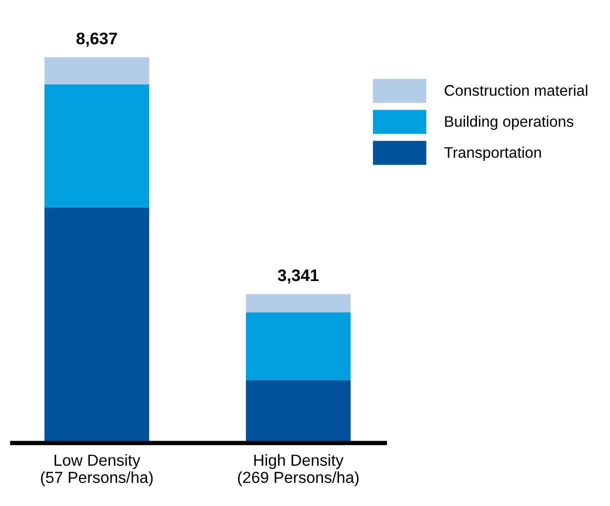 The width and height of the screenshot is (610, 506). I want to click on legend-label: Transportation, so click(492, 153).